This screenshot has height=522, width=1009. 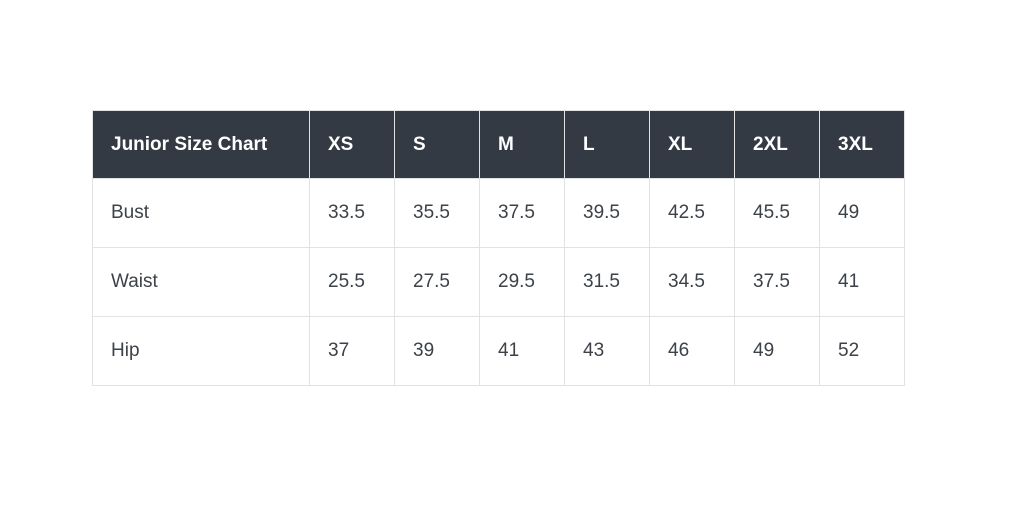 I want to click on table-cell: 43, so click(x=607, y=351).